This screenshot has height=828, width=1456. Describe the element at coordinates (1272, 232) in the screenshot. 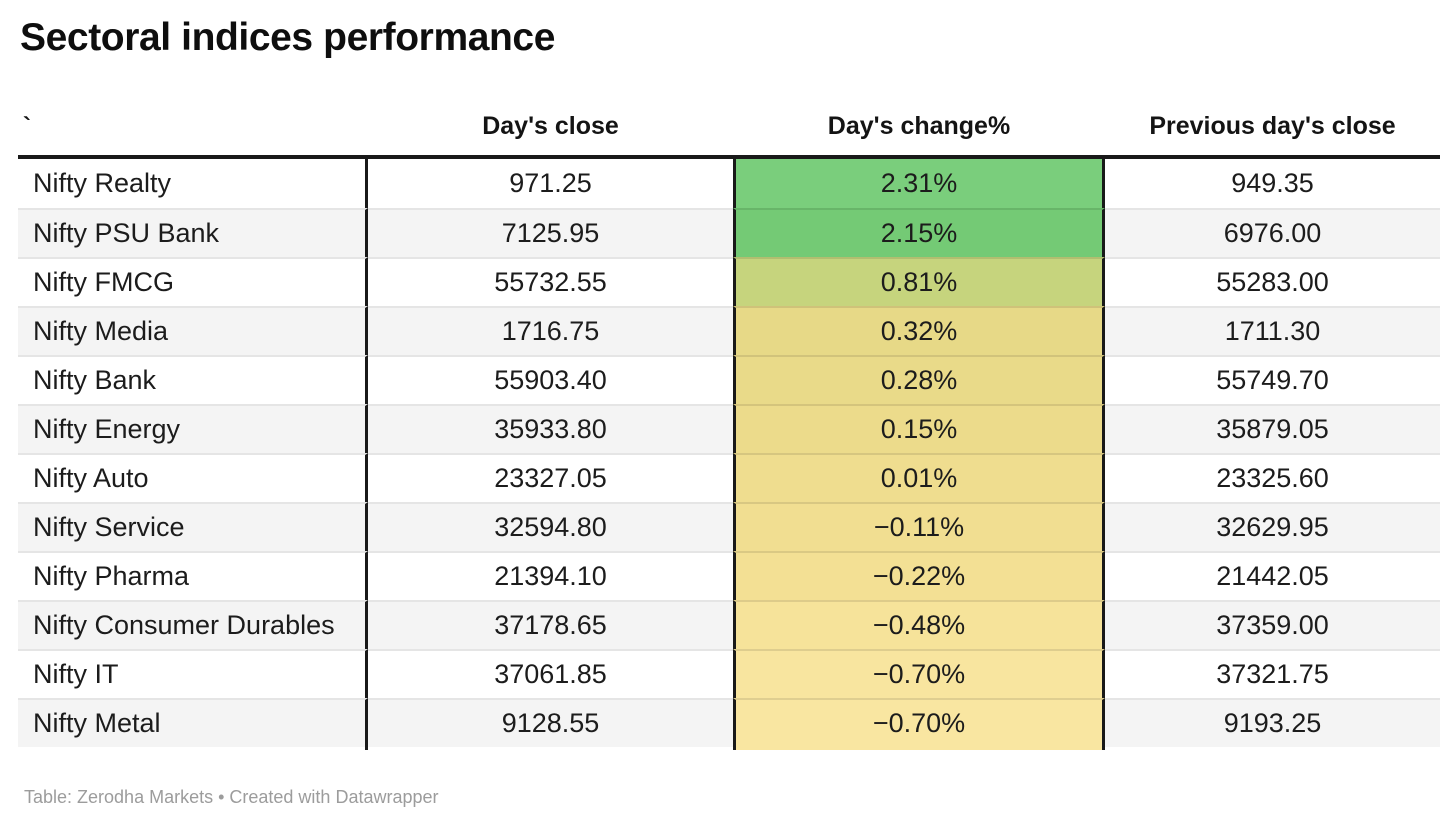

I see `prev-close-cell: 6976.00` at that location.